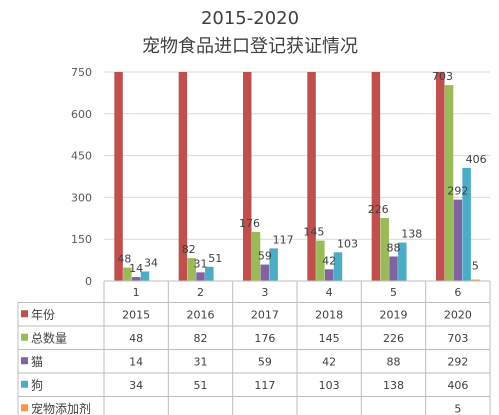  I want to click on table-cell: 82, so click(201, 338).